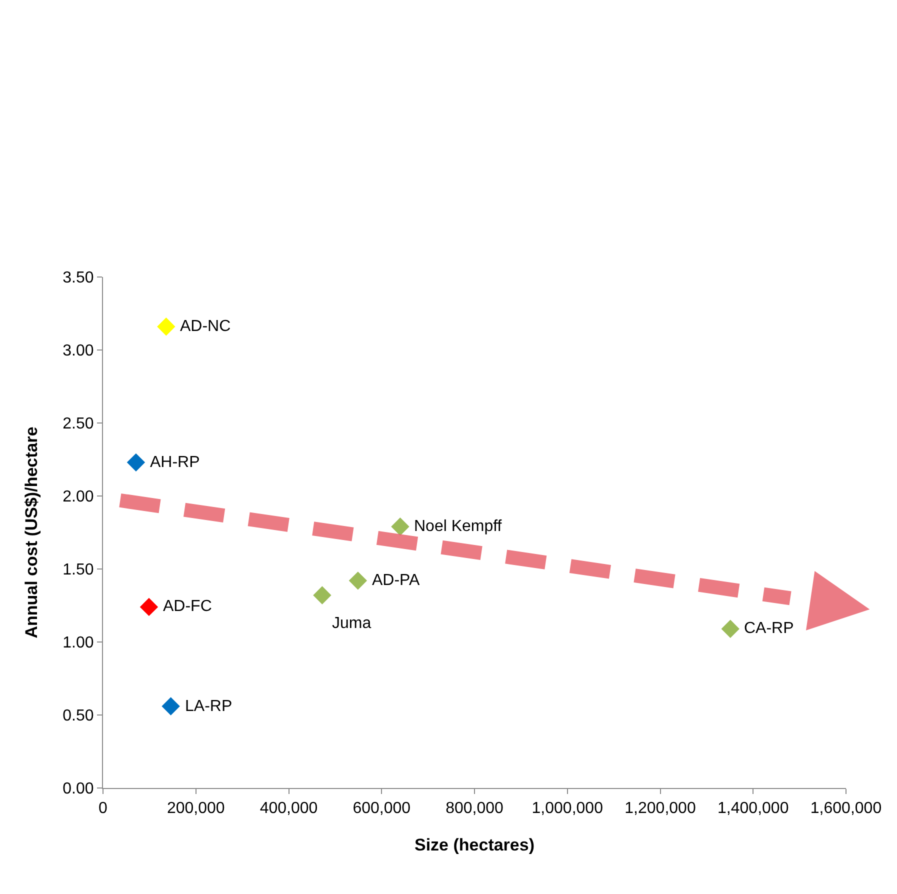 This screenshot has width=897, height=894. Describe the element at coordinates (175, 462) in the screenshot. I see `annotation: AH-RP` at that location.